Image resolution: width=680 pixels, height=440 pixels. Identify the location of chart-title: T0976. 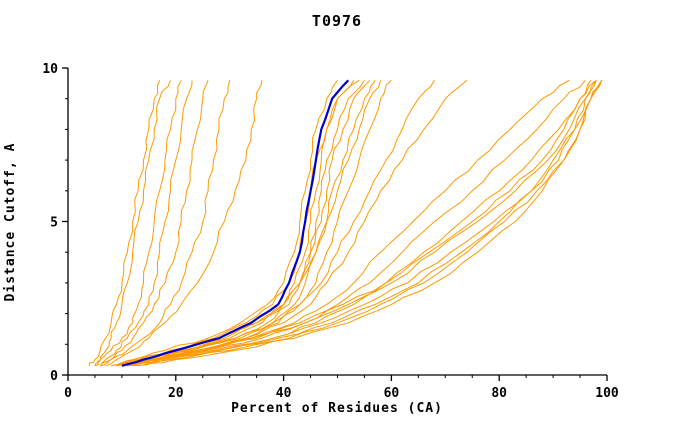
(337, 21).